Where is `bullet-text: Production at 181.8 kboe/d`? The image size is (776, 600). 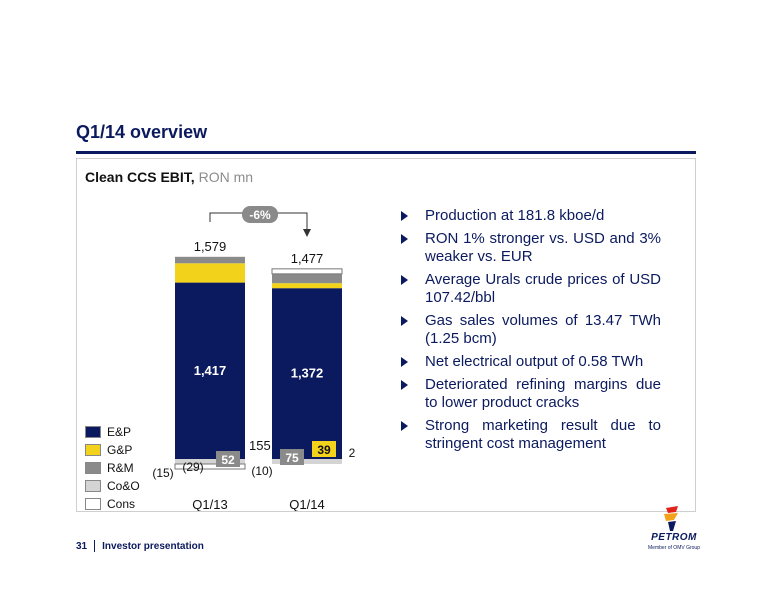 bullet-text: Production at 181.8 kboe/d is located at coordinates (515, 215).